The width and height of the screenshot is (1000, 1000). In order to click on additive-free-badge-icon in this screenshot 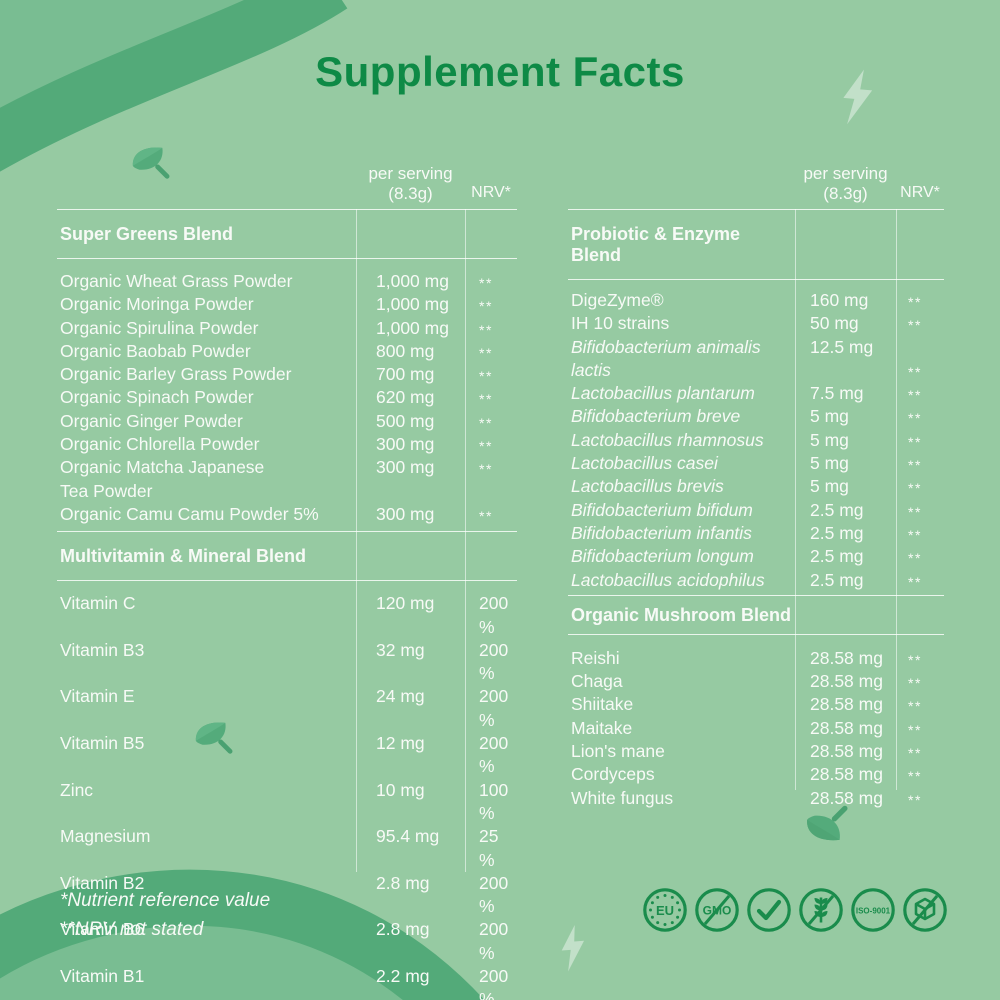, I will do `click(925, 910)`.